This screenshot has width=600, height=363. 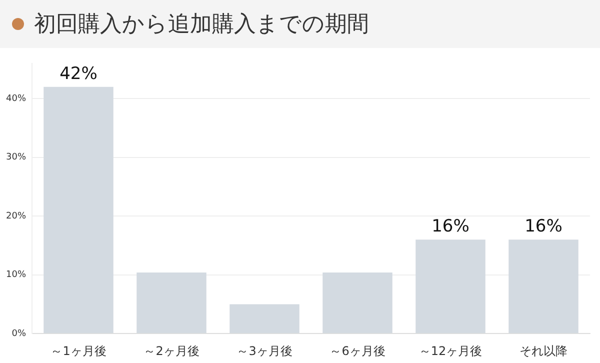 What do you see at coordinates (450, 351) in the screenshot?
I see `x-tick-label: ～12ヶ月後` at bounding box center [450, 351].